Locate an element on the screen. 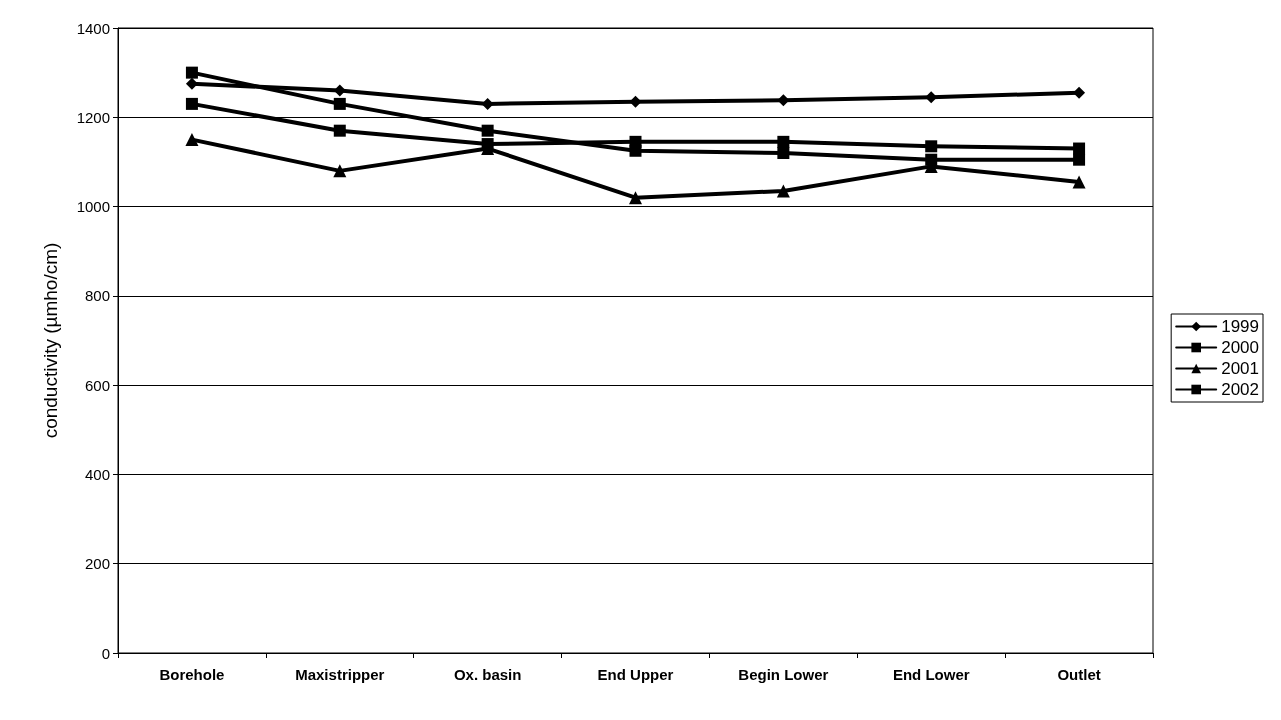 The image size is (1281, 720). x-tick-label: End Lower is located at coordinates (931, 674).